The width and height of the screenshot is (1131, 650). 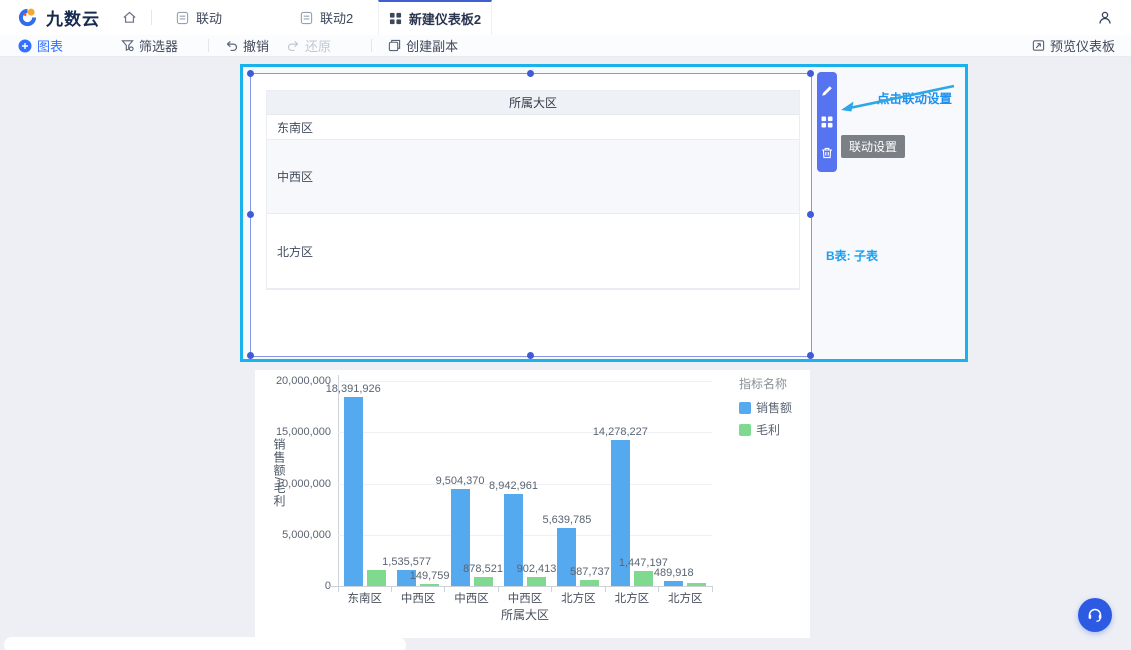 What do you see at coordinates (209, 18) in the screenshot?
I see `tab-label: 联动` at bounding box center [209, 18].